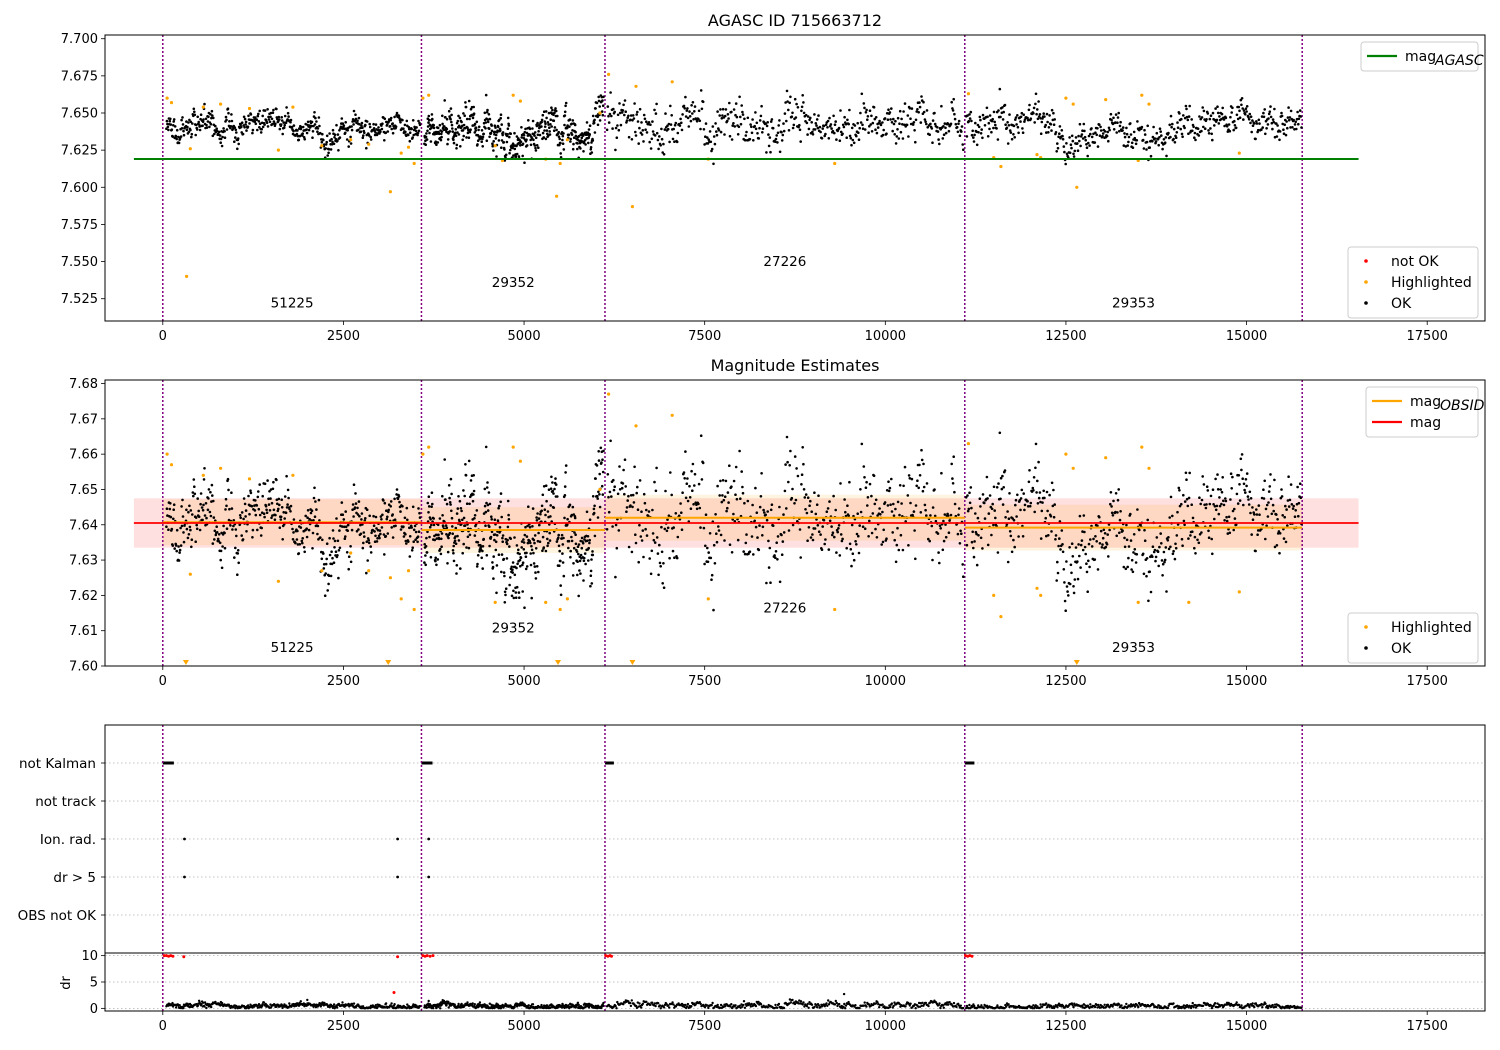 This screenshot has height=1050, width=1500. I want to click on obsid-label: 29352, so click(513, 283).